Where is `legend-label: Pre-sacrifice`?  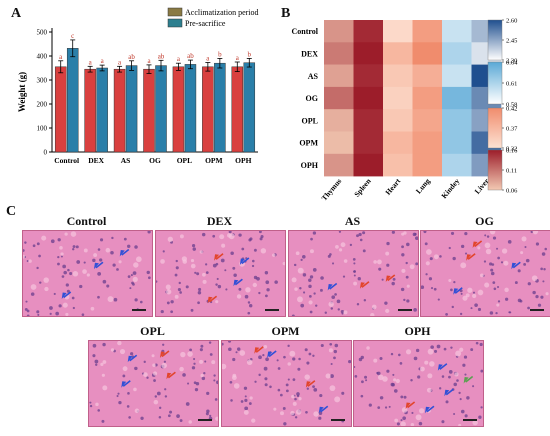 legend-label: Pre-sacrifice is located at coordinates (205, 23).